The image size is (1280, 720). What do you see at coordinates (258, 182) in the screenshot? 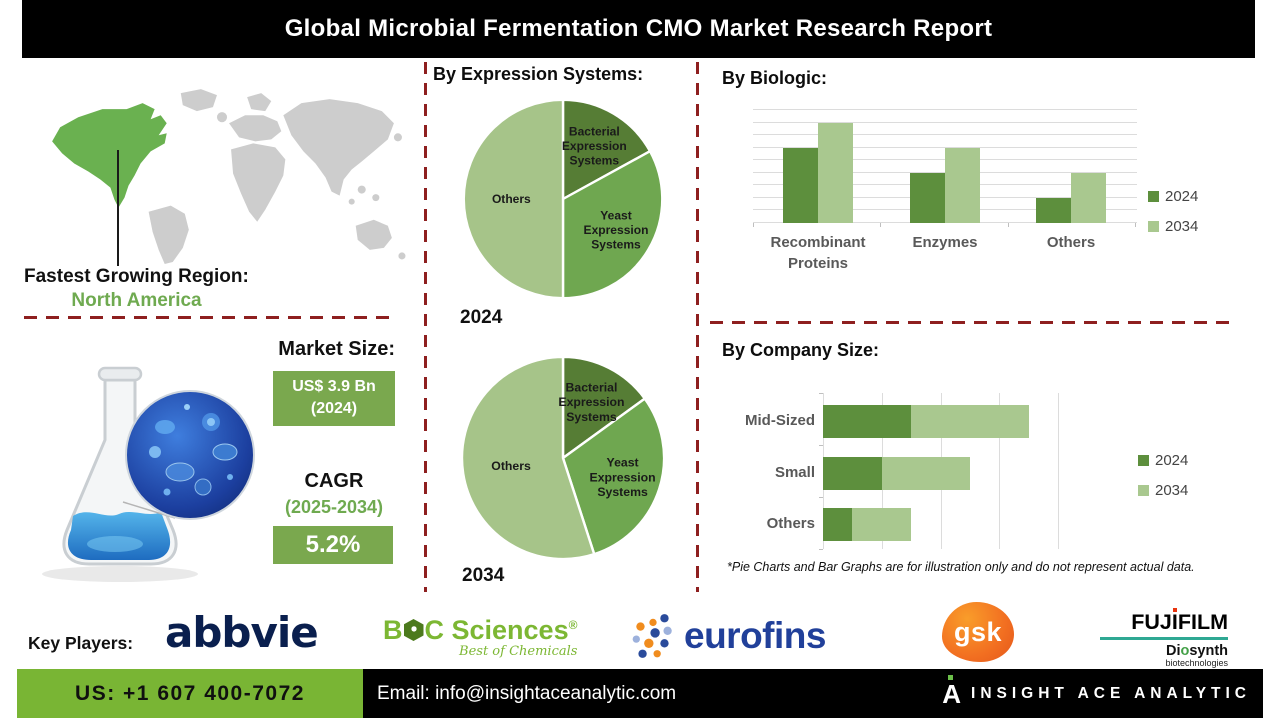
I see `map-africa` at bounding box center [258, 182].